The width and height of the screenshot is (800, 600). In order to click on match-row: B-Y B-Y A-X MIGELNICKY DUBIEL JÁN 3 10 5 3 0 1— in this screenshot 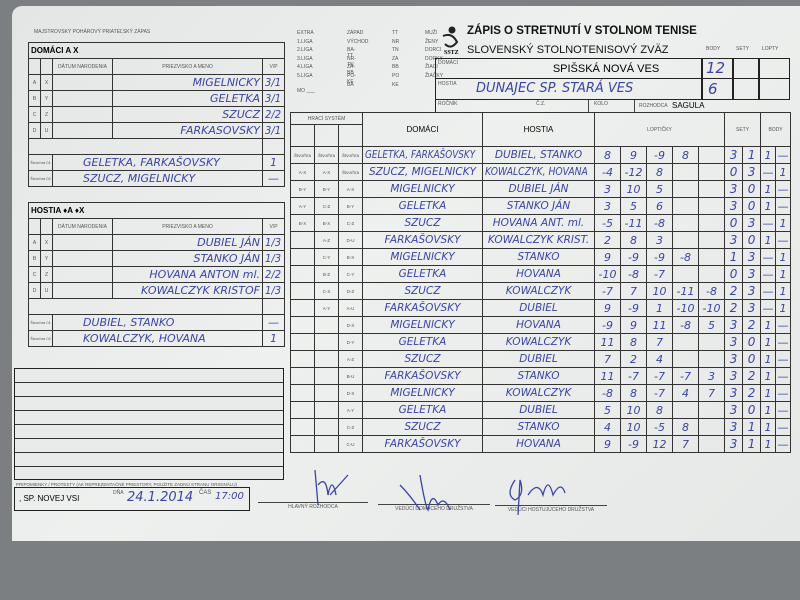, I will do `click(541, 189)`.